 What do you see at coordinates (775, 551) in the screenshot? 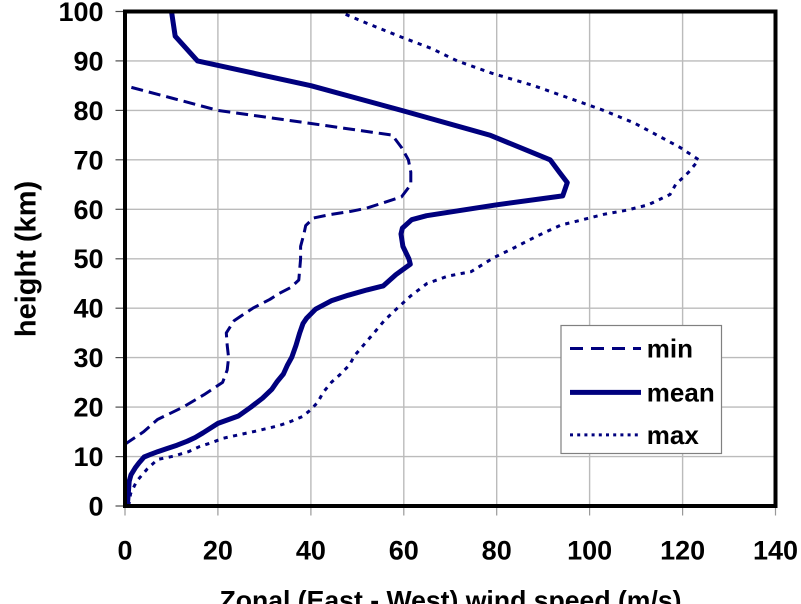
I see `svg-text: 140` at bounding box center [775, 551].